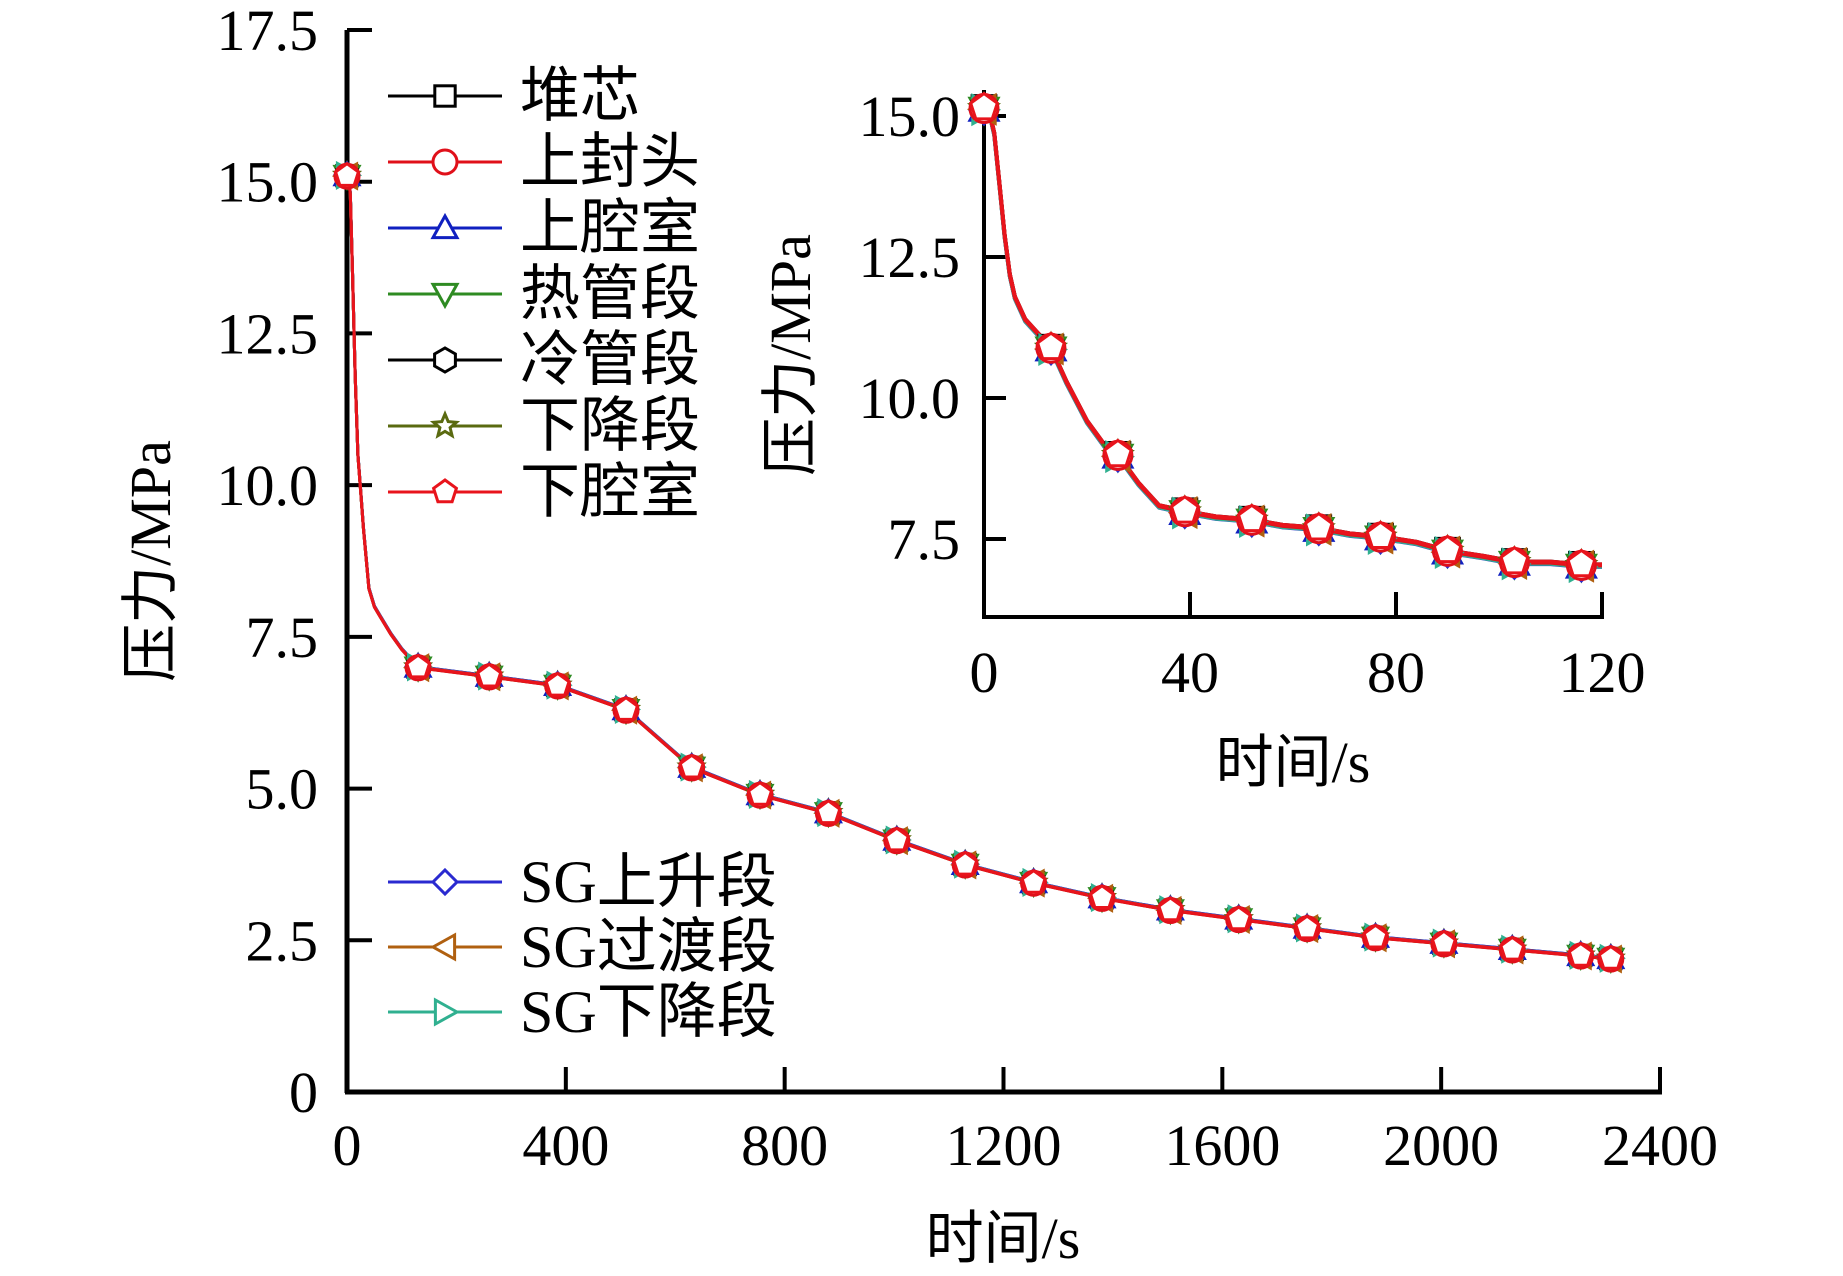  What do you see at coordinates (790, 355) in the screenshot?
I see `inset-y-axis-title: 压力/MPa` at bounding box center [790, 355].